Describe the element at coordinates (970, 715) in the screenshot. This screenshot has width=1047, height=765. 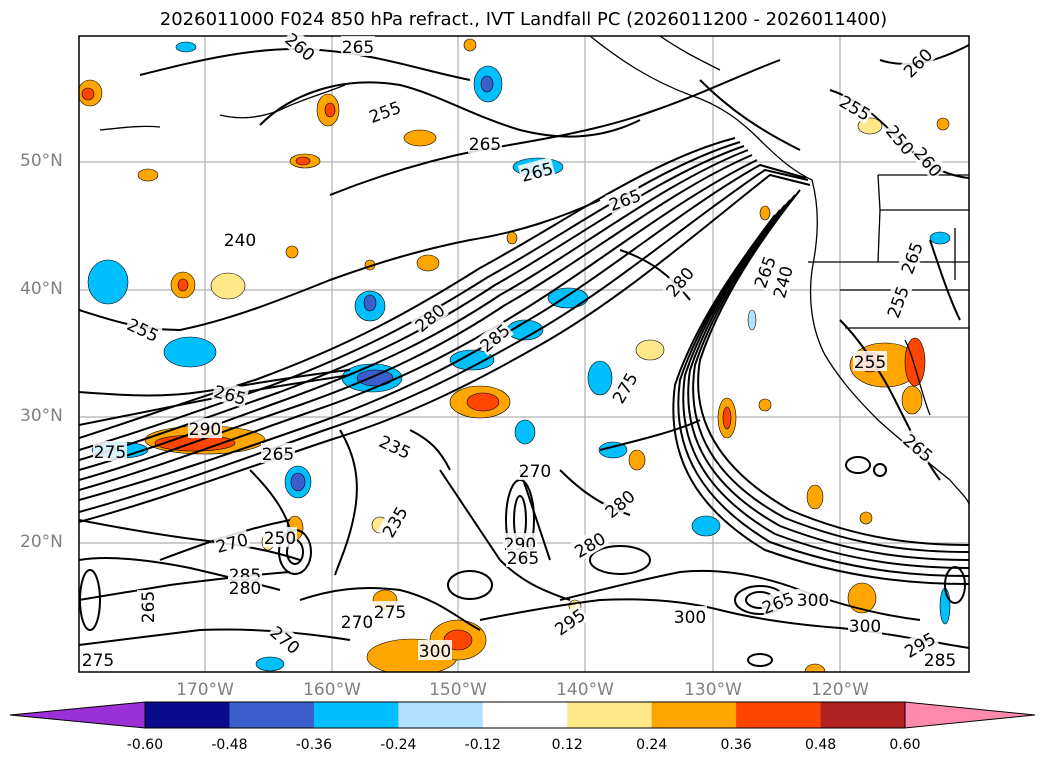
I see `colorbar-extend-high` at that location.